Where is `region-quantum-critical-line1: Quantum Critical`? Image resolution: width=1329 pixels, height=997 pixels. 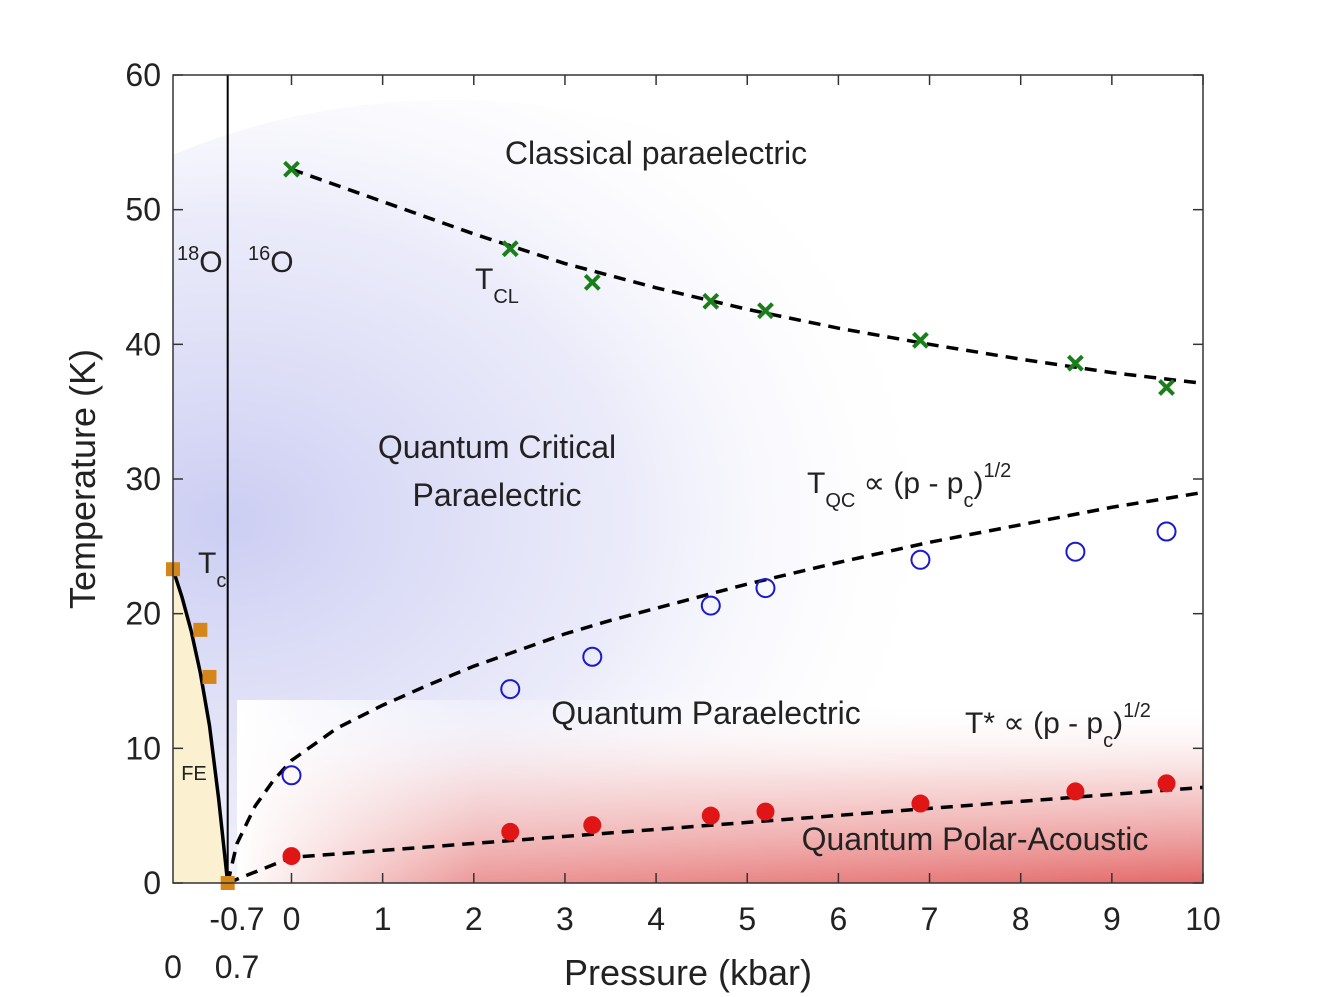 region-quantum-critical-line1: Quantum Critical is located at coordinates (497, 447).